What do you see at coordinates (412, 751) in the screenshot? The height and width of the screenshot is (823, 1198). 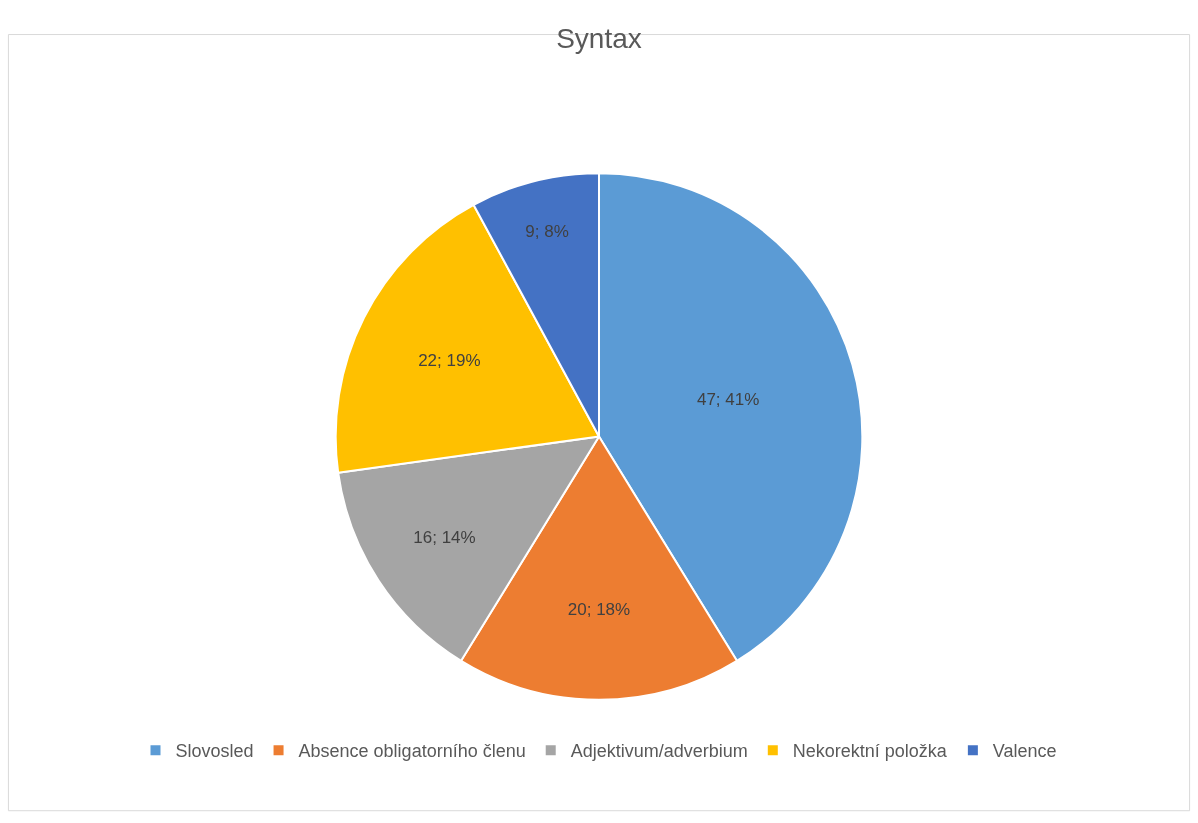 I see `legend-label: Absence obligatorního členu` at bounding box center [412, 751].